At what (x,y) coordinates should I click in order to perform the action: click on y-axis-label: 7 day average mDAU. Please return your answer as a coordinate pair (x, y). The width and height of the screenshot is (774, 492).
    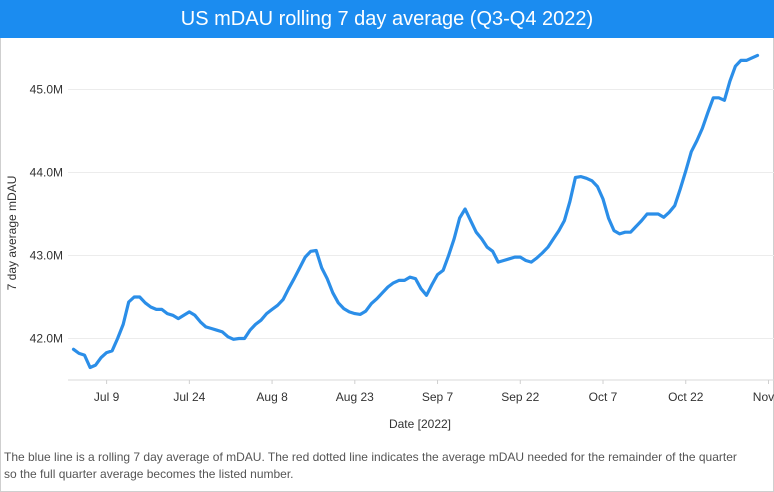
    Looking at the image, I should click on (12, 233).